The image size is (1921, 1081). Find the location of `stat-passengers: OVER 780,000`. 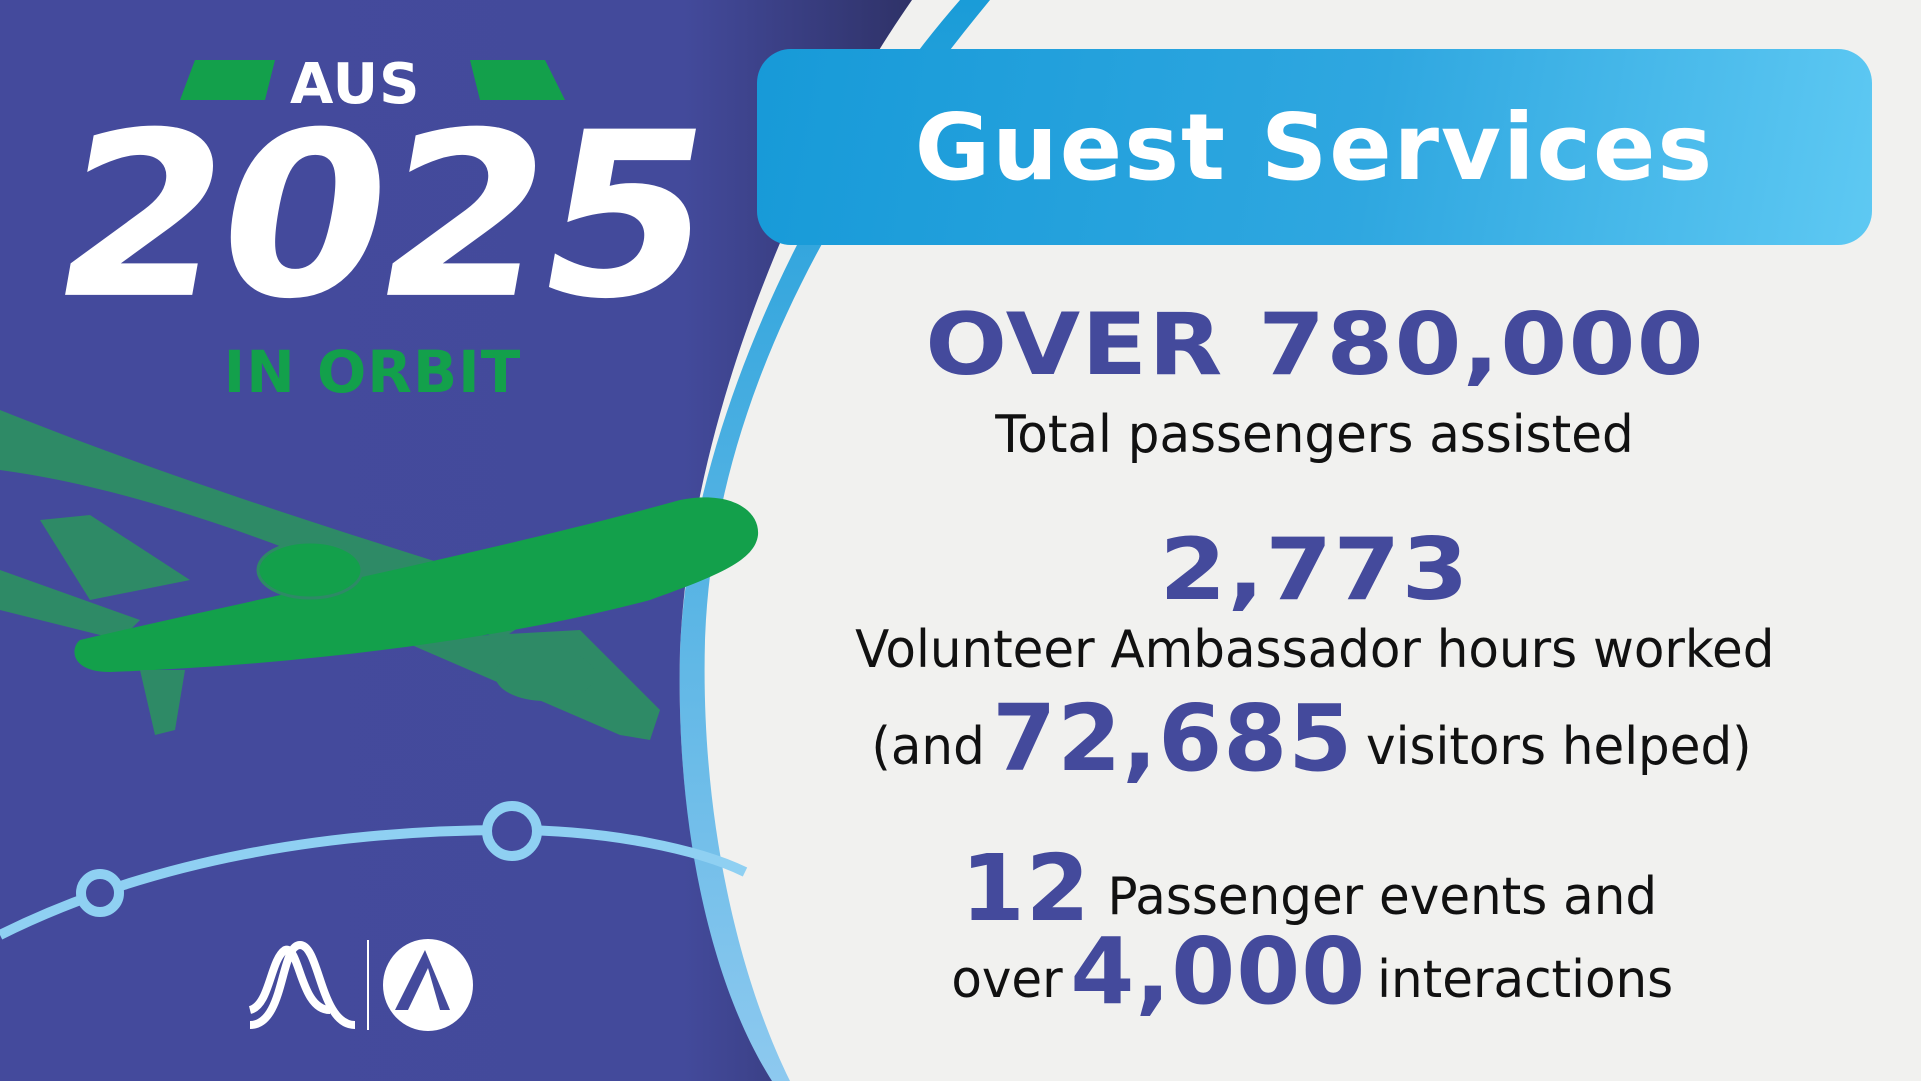

stat-passengers: OVER 780,000 is located at coordinates (1314, 345).